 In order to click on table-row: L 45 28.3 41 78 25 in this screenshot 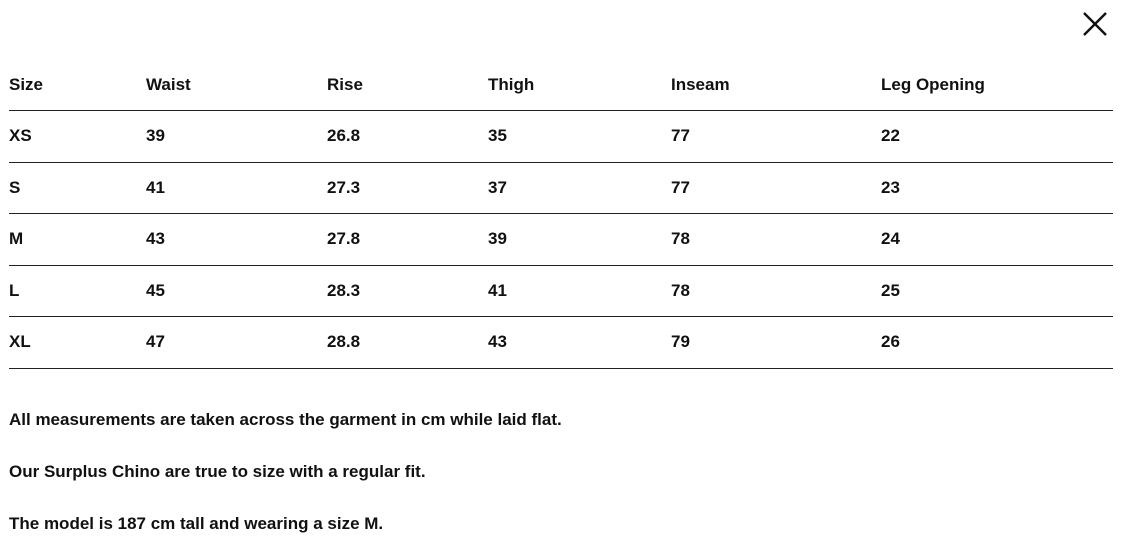, I will do `click(561, 291)`.